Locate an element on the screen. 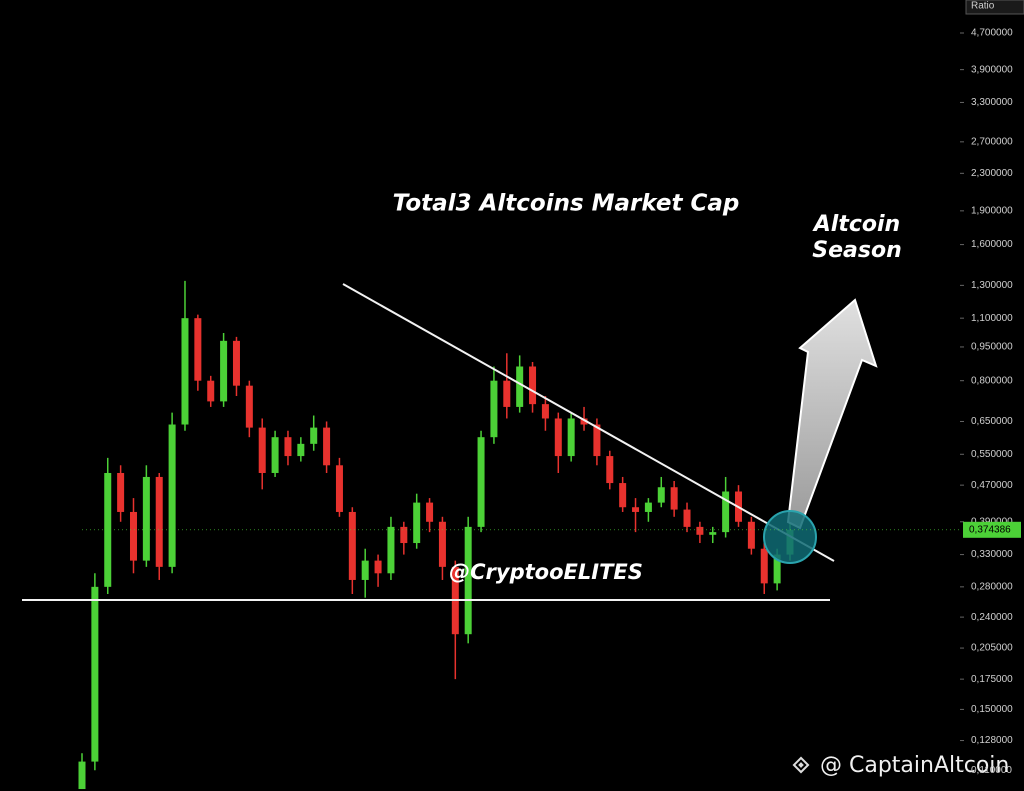 The width and height of the screenshot is (1024, 791). y-tick-label: 3,300000 is located at coordinates (992, 102).